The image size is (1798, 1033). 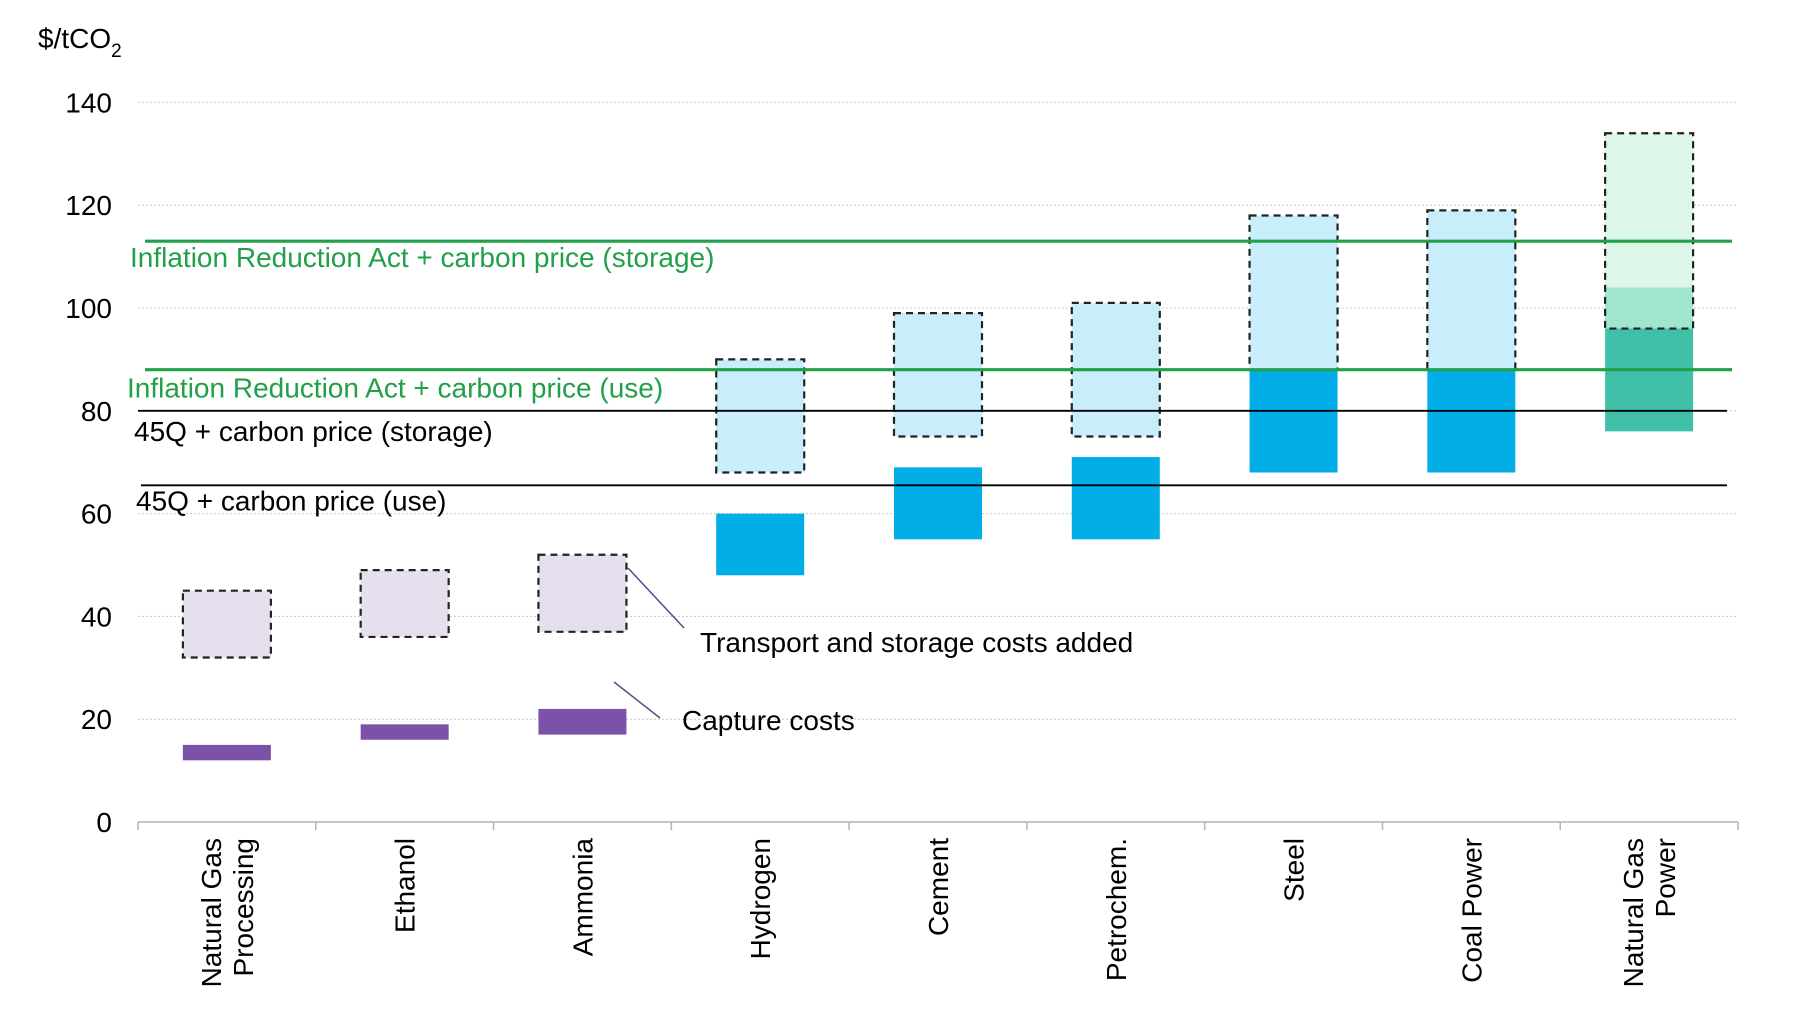 I want to click on annotation-capture-costs: Capture costs, so click(x=768, y=720).